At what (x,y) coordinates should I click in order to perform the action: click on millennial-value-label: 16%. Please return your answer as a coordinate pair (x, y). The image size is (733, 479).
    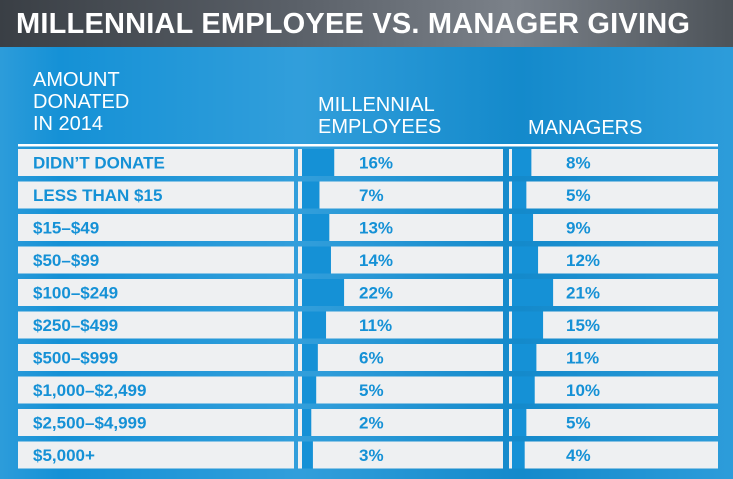
    Looking at the image, I should click on (376, 163).